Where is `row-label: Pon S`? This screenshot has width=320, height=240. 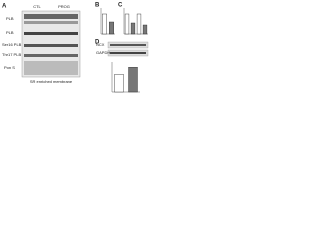 row-label: Pon S is located at coordinates (9, 67).